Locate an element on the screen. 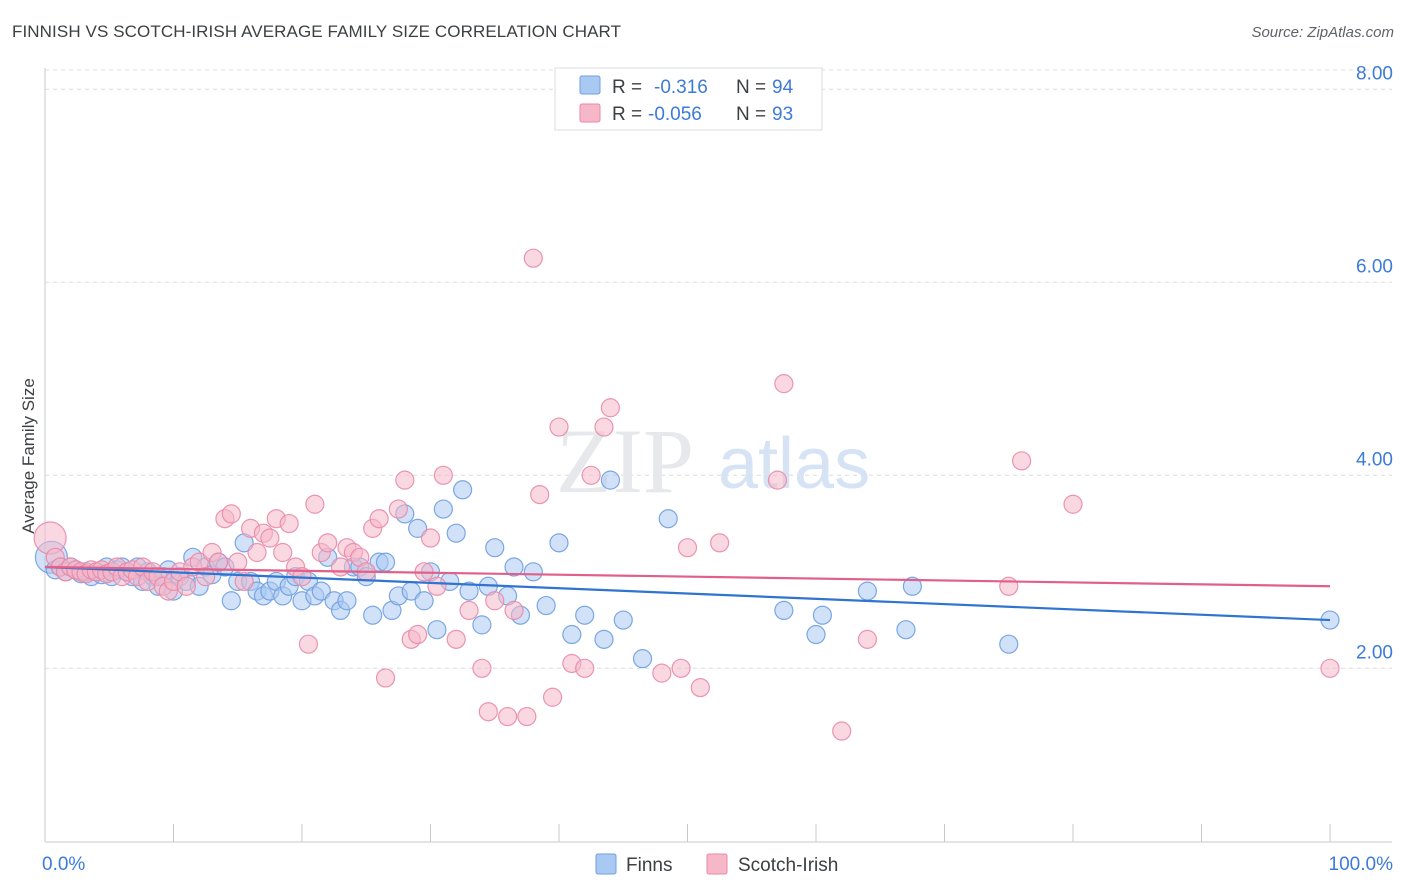  watermark: ZIP atlas is located at coordinates (713, 461).